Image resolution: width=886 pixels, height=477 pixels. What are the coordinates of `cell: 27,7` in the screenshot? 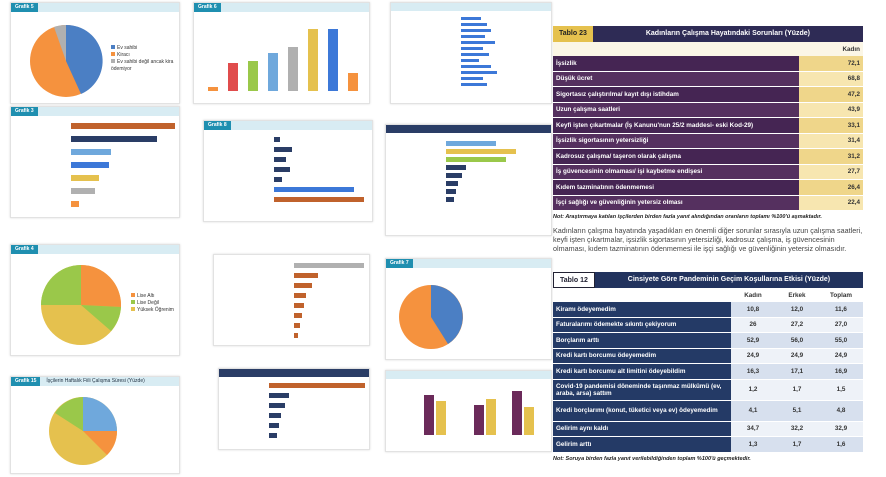 It's located at (831, 171).